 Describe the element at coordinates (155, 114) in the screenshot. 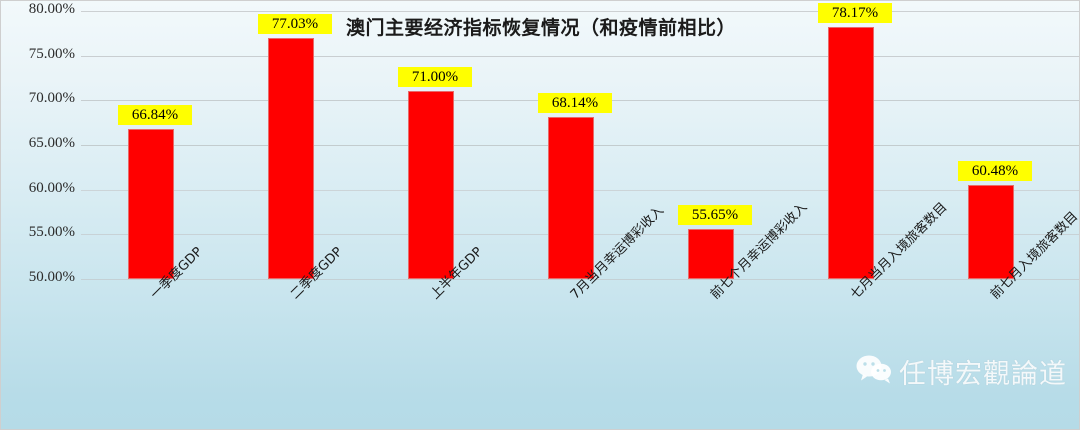

I see `bar-value-label: 66.84%` at that location.